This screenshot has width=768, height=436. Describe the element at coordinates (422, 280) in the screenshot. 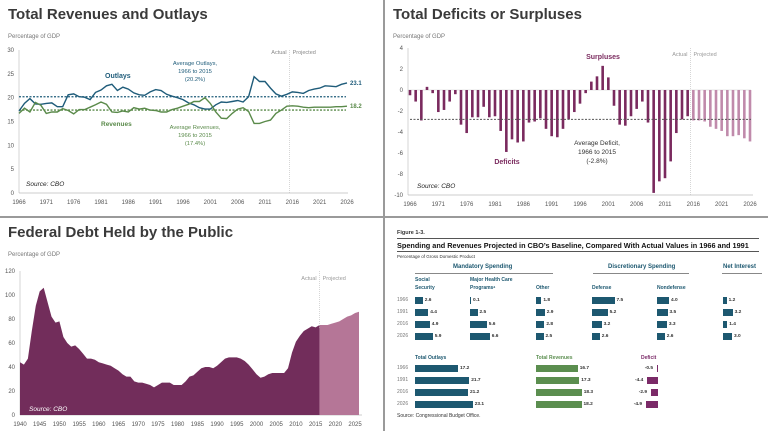

I see `column-header: Social` at that location.